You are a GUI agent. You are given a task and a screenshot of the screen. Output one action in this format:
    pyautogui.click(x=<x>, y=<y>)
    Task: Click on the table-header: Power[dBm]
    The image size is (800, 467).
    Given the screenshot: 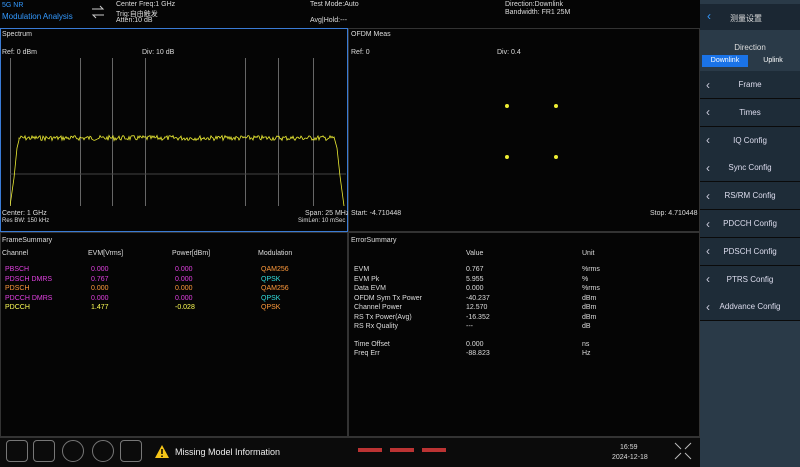 What is the action you would take?
    pyautogui.click(x=191, y=253)
    